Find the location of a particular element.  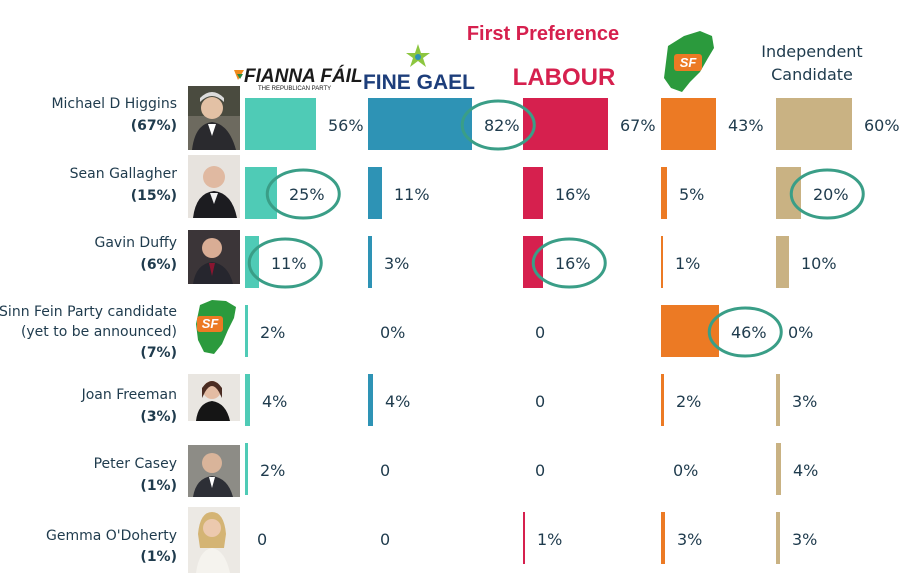

photo-gallagher is located at coordinates (214, 186).